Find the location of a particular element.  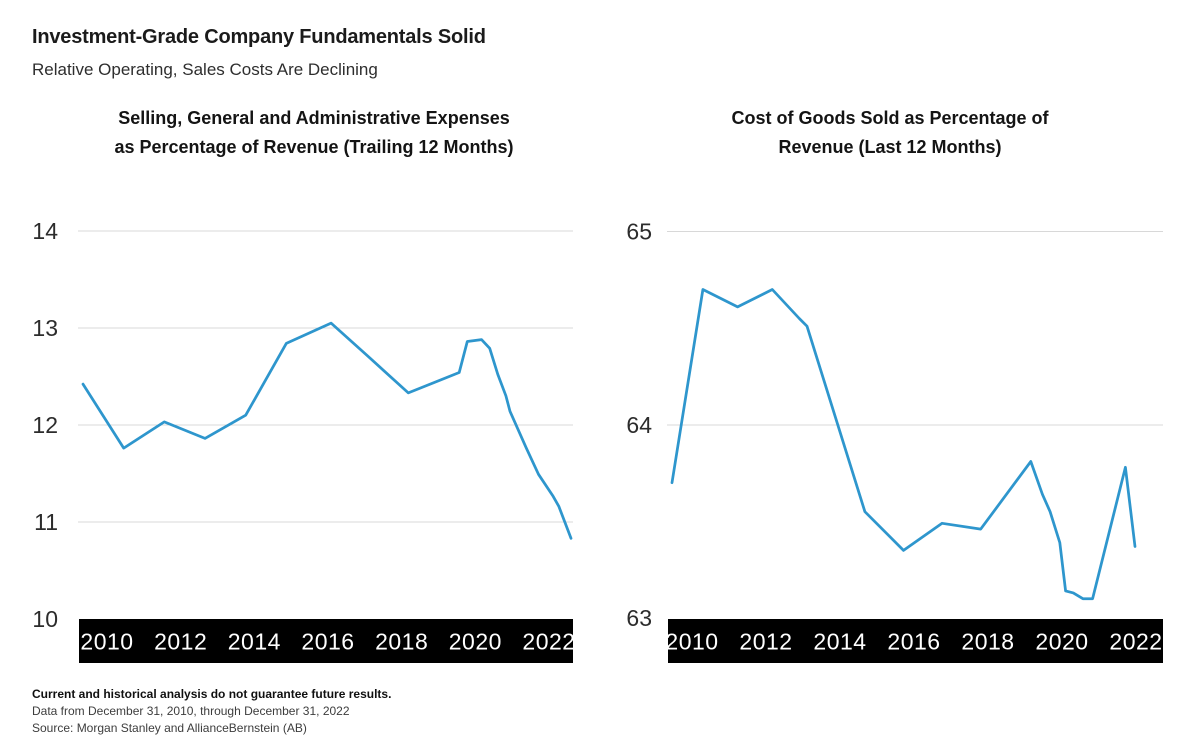

y-axis-label: 11 is located at coordinates (46, 522).